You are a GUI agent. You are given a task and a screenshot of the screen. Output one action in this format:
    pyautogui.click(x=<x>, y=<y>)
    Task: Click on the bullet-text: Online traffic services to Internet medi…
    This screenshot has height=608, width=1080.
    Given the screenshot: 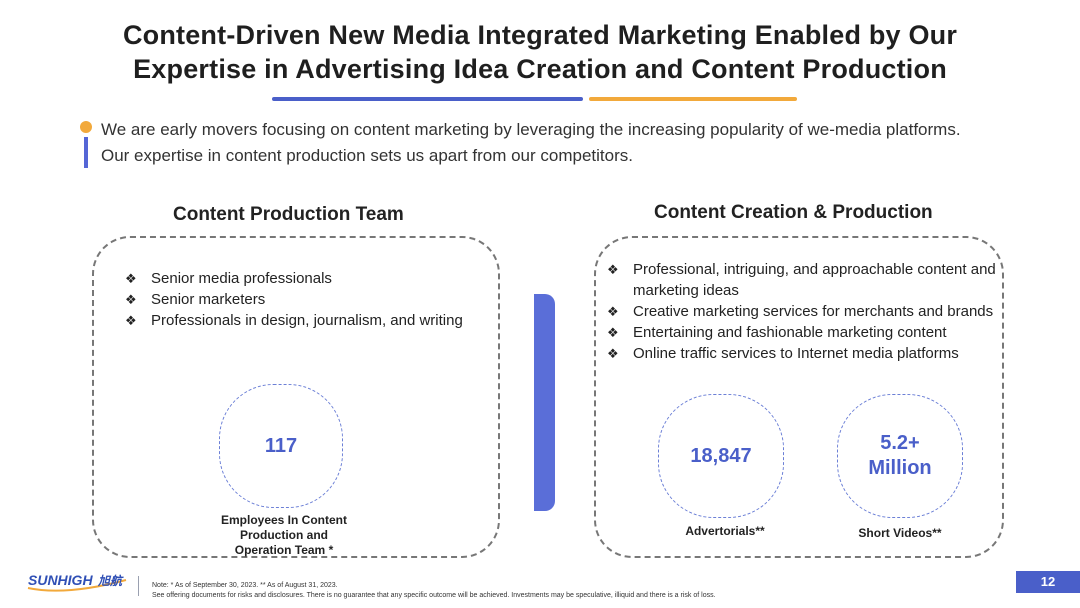 What is the action you would take?
    pyautogui.click(x=796, y=353)
    